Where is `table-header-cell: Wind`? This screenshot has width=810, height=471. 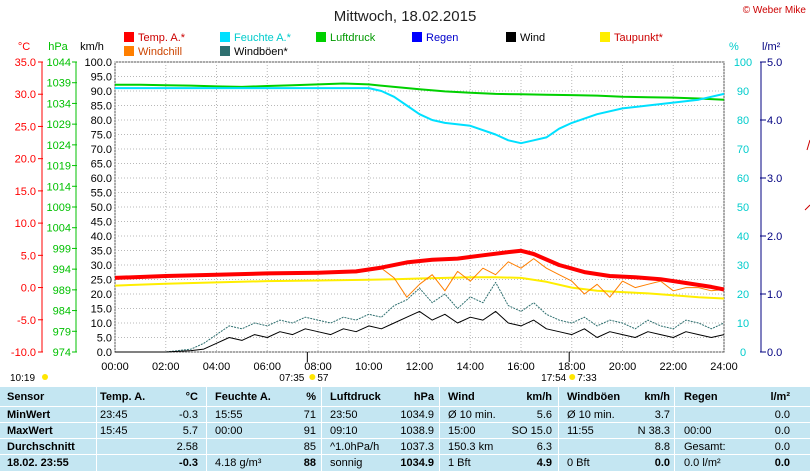 table-header-cell: Wind is located at coordinates (461, 397).